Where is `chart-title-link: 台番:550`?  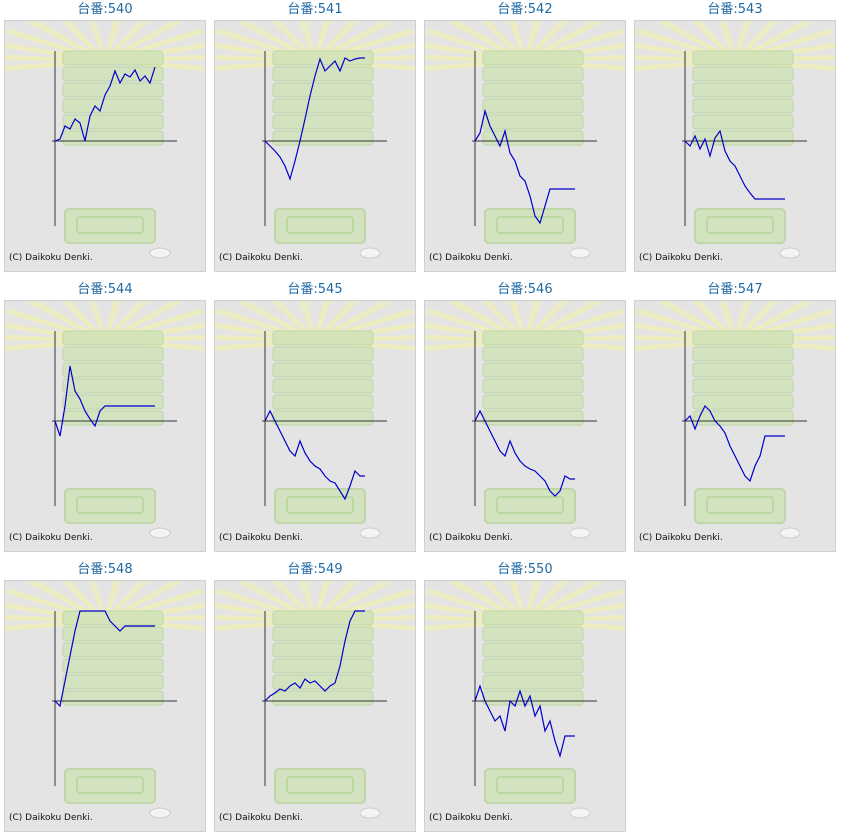
chart-title-link: 台番:550 is located at coordinates (525, 569).